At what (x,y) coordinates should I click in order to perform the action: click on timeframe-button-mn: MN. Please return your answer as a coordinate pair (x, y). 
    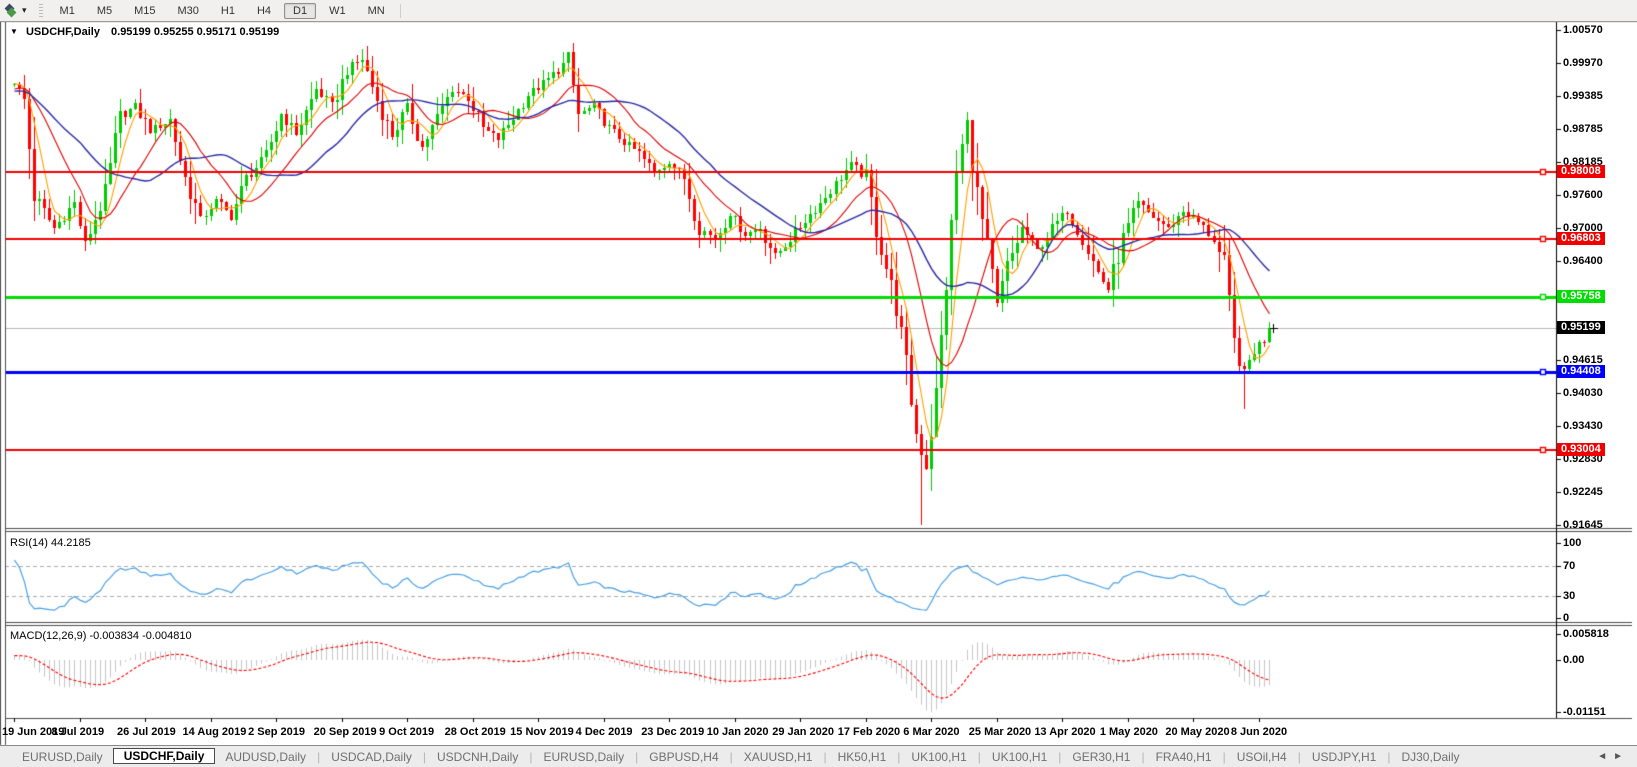
    Looking at the image, I should click on (376, 10).